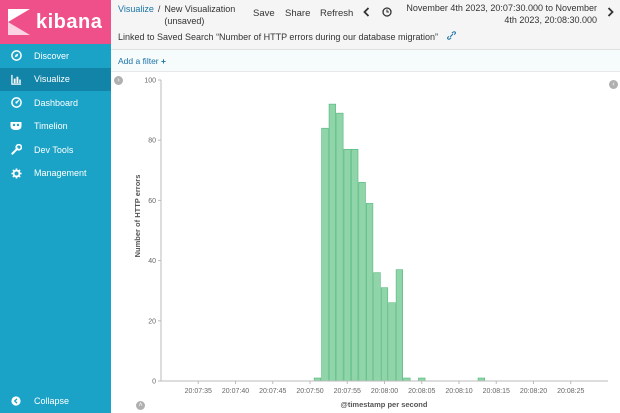 The image size is (620, 413). I want to click on x-tick-label: 20:08:15, so click(496, 391).